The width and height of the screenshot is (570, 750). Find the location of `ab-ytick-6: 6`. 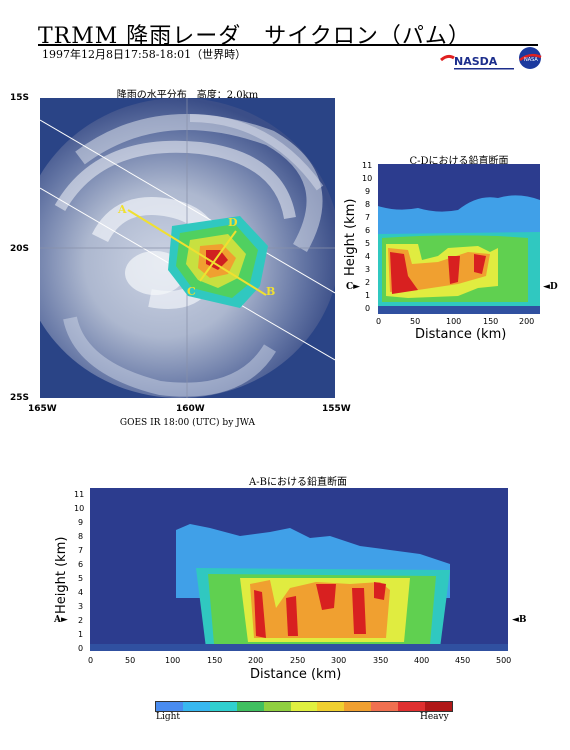

ab-ytick-6: 6 is located at coordinates (81, 564).